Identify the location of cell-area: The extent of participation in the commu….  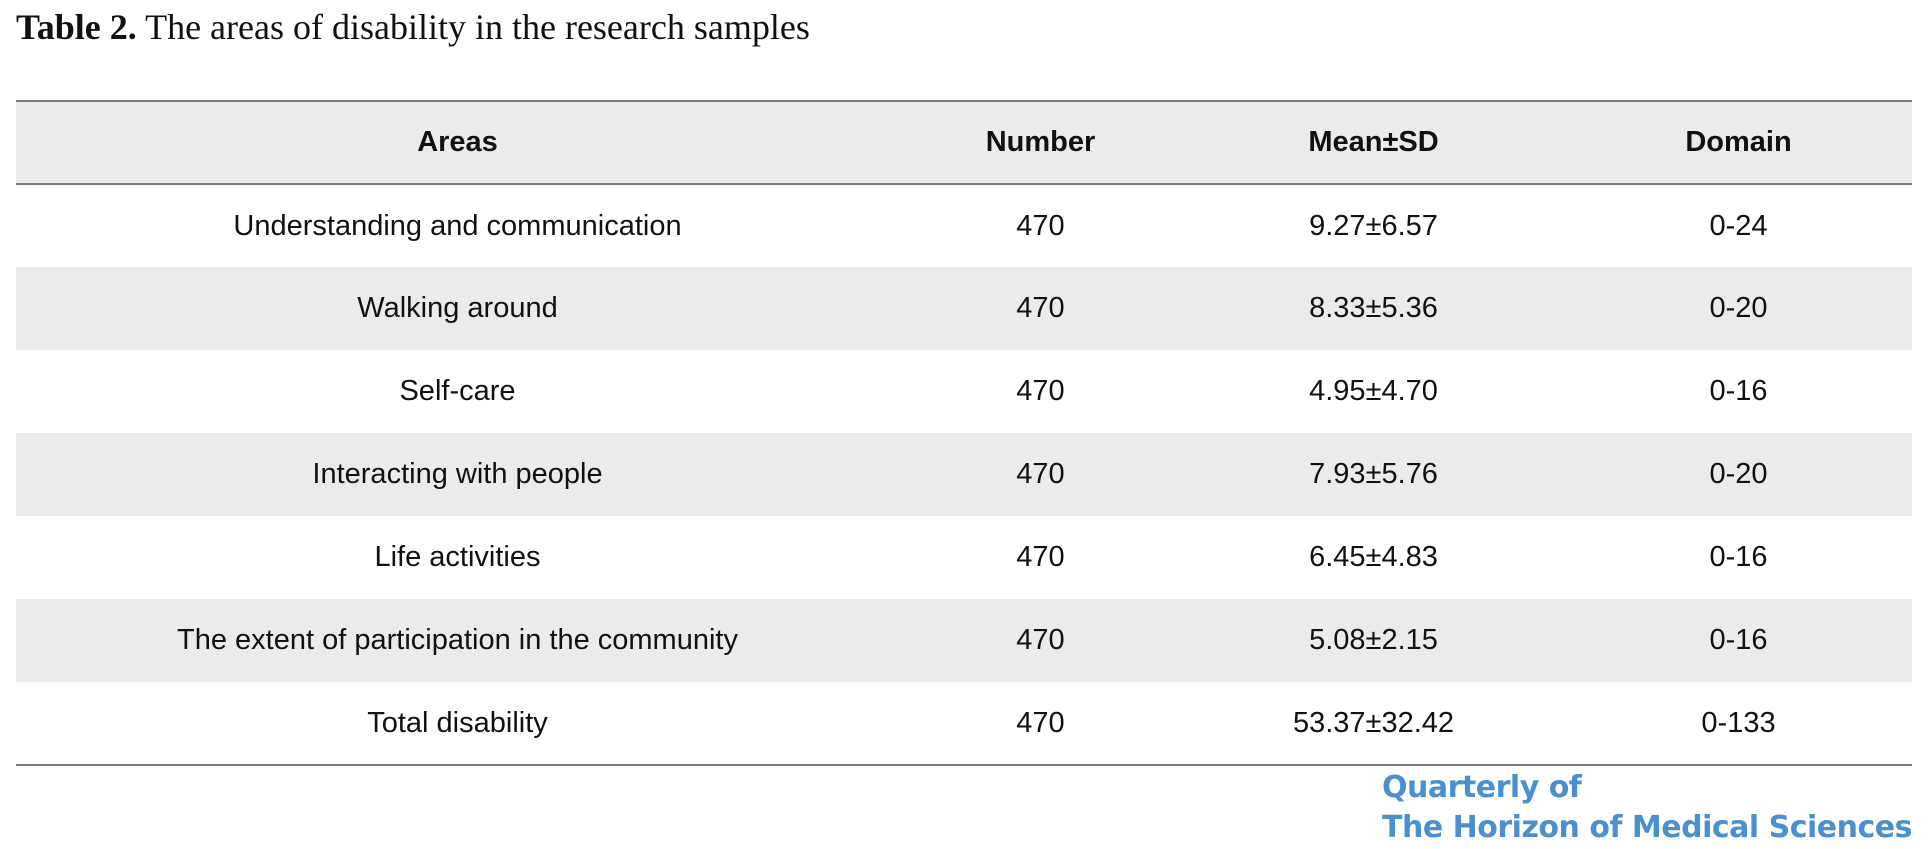
(457, 640).